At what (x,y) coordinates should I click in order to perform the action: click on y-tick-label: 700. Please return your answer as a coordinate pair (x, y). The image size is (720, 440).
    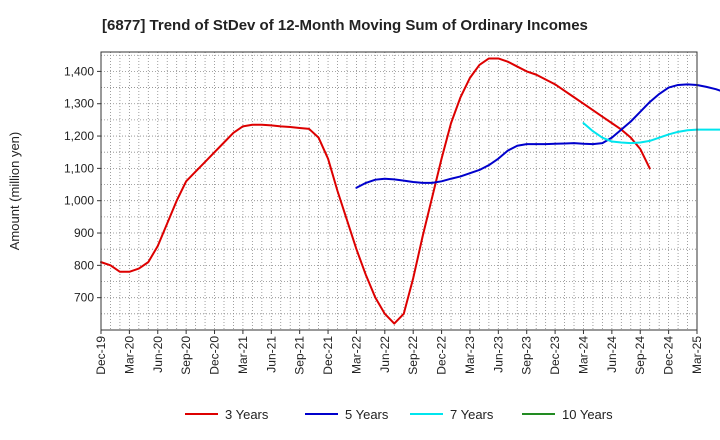
    Looking at the image, I should click on (84, 298).